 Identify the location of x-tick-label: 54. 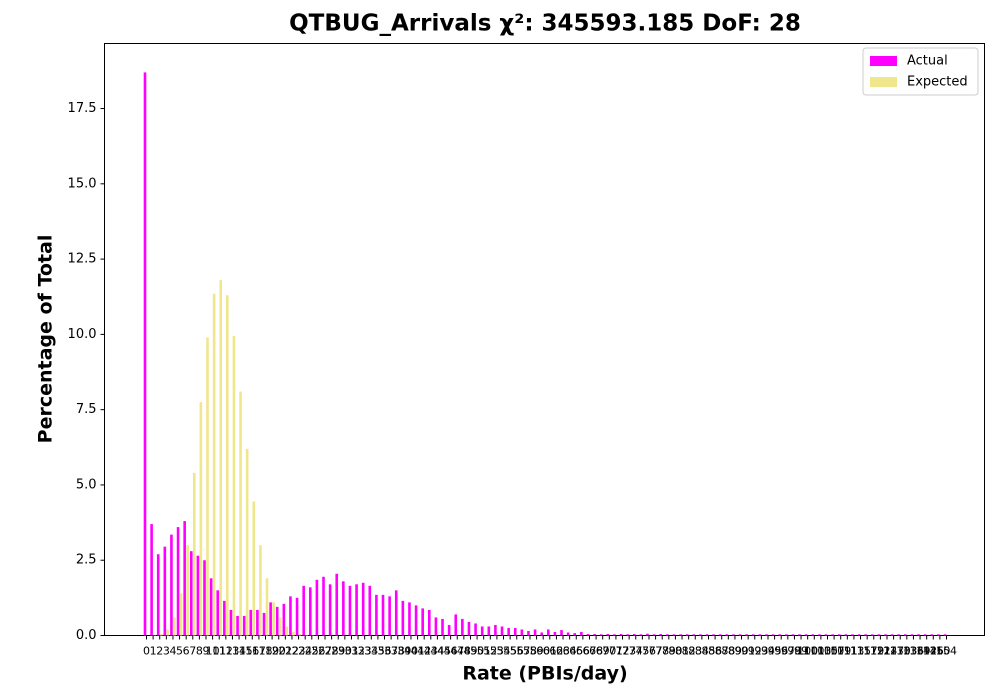
(504, 651).